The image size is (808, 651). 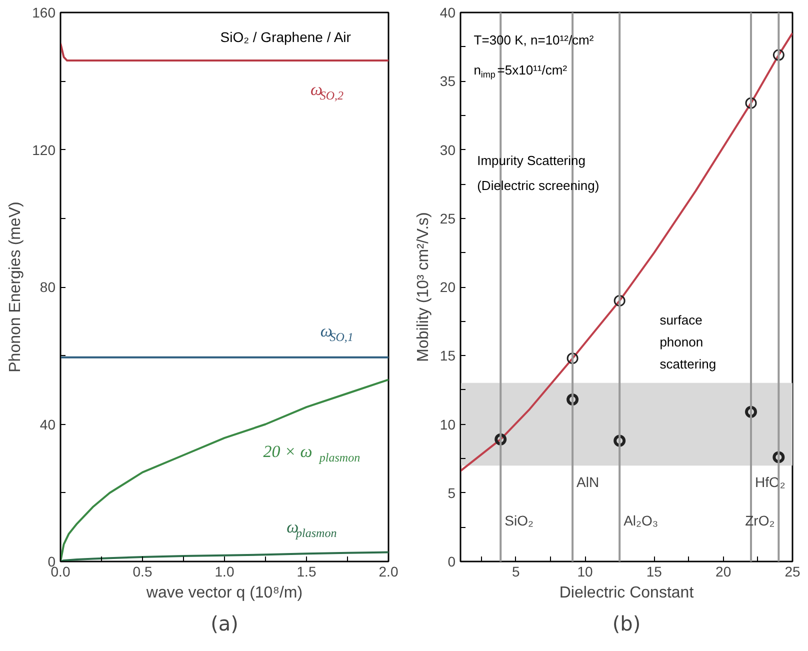 I want to click on annotation: Impurity Scattering, so click(x=531, y=160).